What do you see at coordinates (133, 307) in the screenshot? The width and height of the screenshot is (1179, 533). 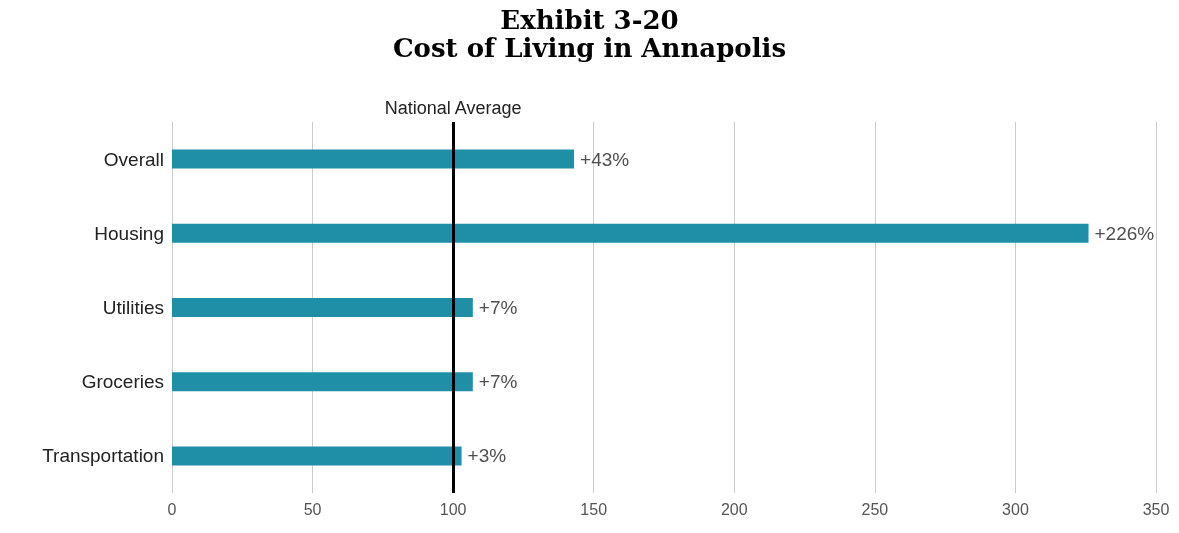 I see `y-tick-label: Utilities` at bounding box center [133, 307].